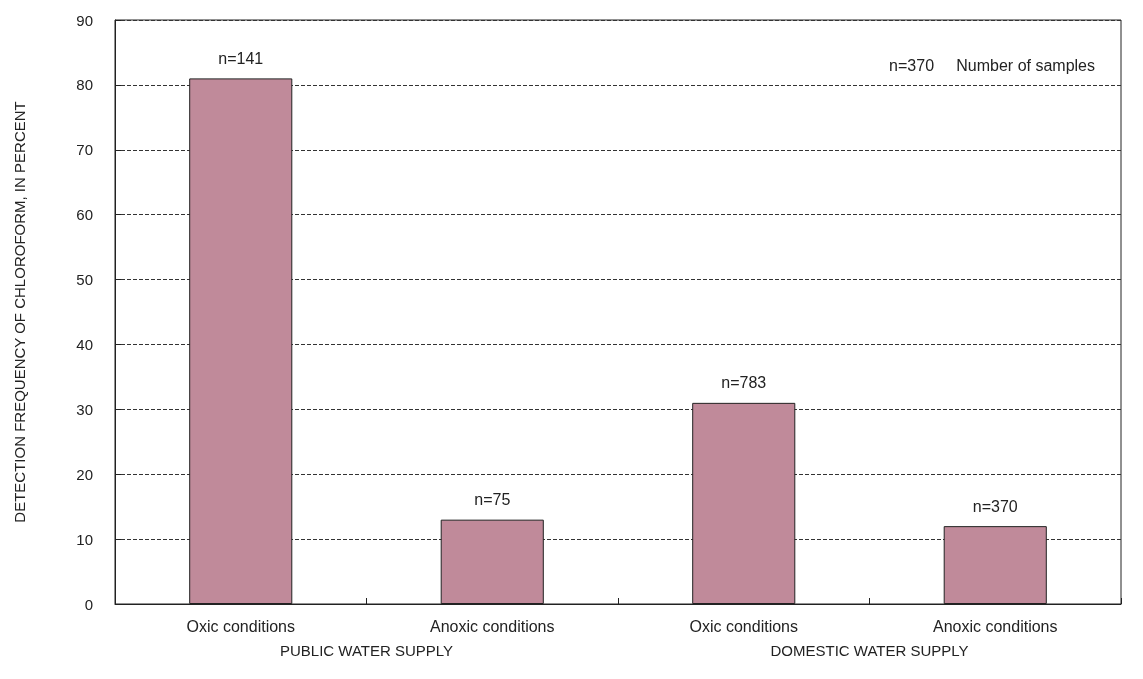 Image resolution: width=1143 pixels, height=679 pixels. Describe the element at coordinates (241, 58) in the screenshot. I see `annotation: n=141` at that location.